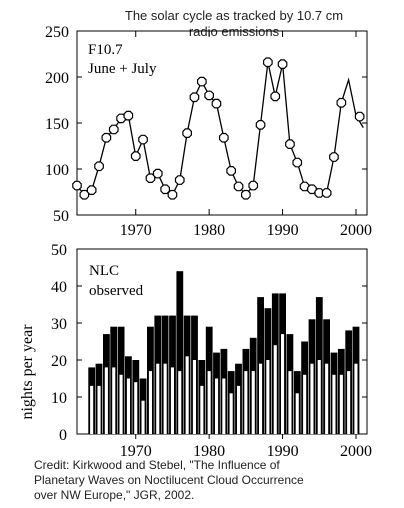 The image size is (404, 508). I want to click on bottom-x-tick-label: 1970, so click(136, 451).